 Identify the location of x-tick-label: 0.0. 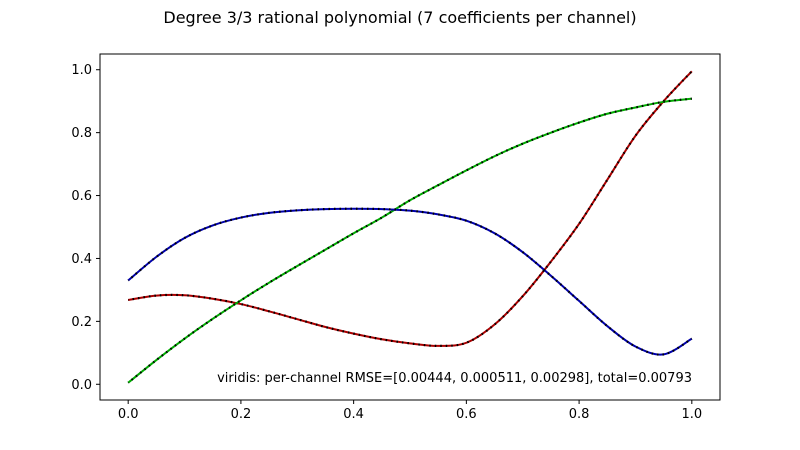
(128, 414).